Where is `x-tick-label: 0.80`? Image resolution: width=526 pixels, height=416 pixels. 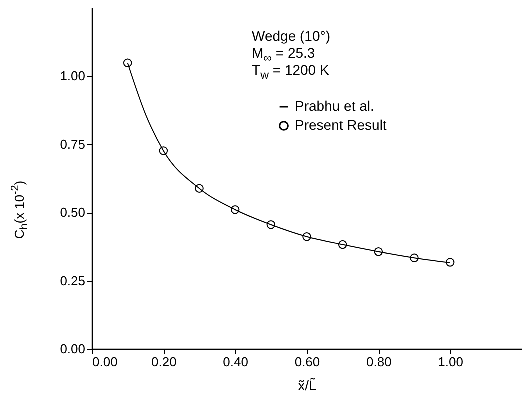
x-tick-label: 0.80 is located at coordinates (379, 362).